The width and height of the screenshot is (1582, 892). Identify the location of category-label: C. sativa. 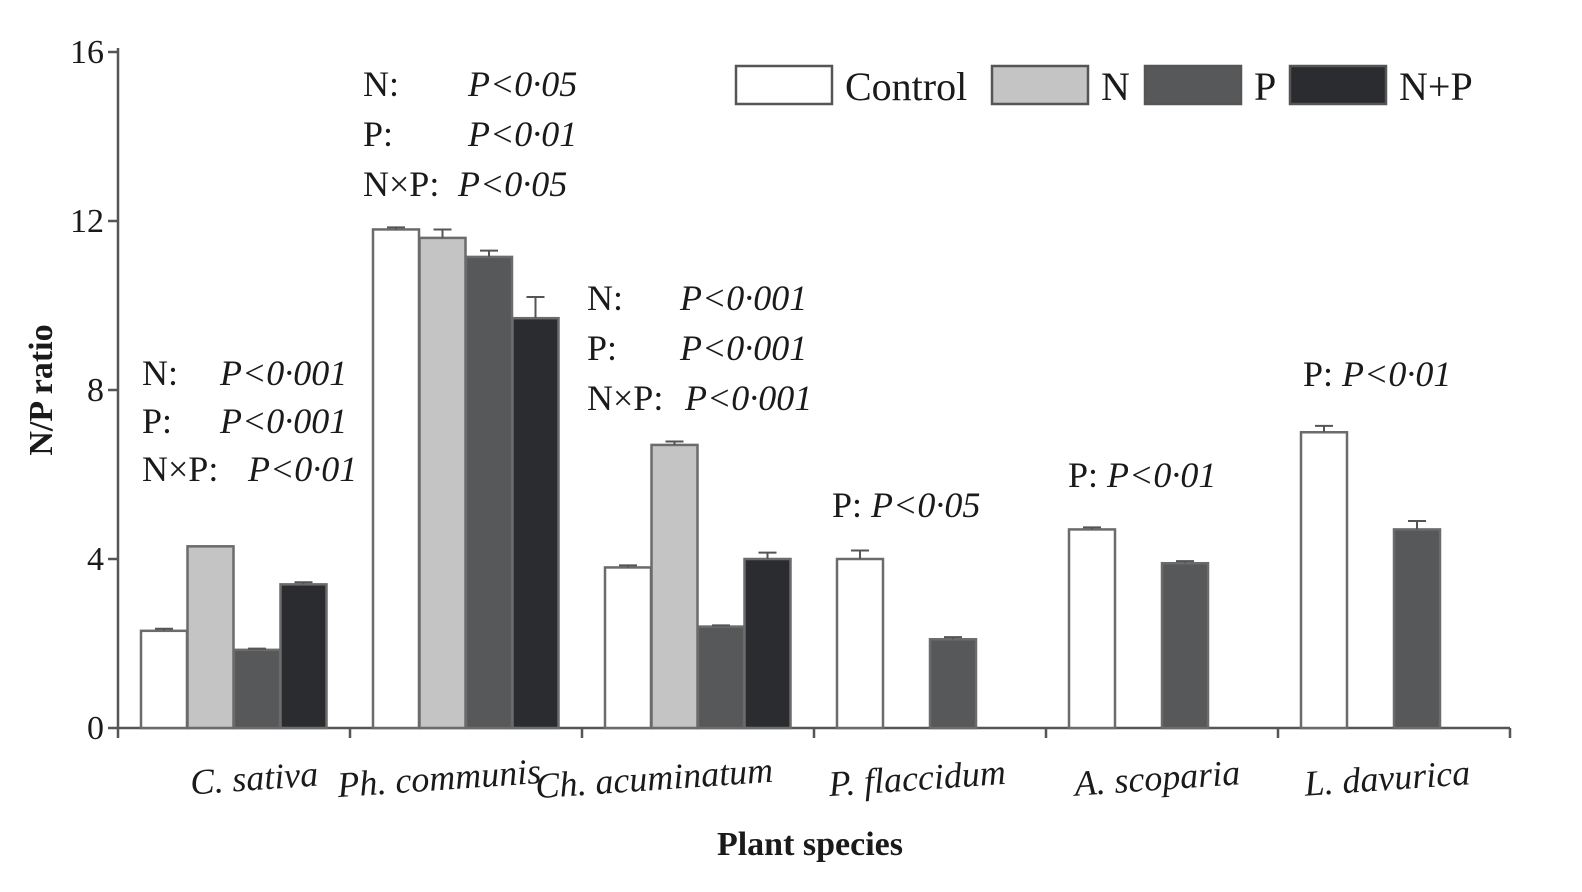
(254, 778).